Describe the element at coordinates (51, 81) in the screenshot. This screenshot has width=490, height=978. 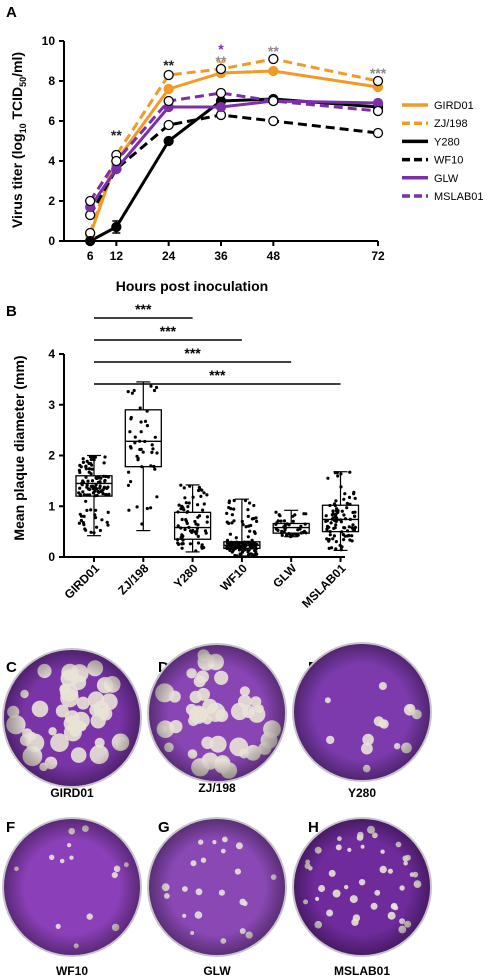
I see `y-tick-label: 8` at that location.